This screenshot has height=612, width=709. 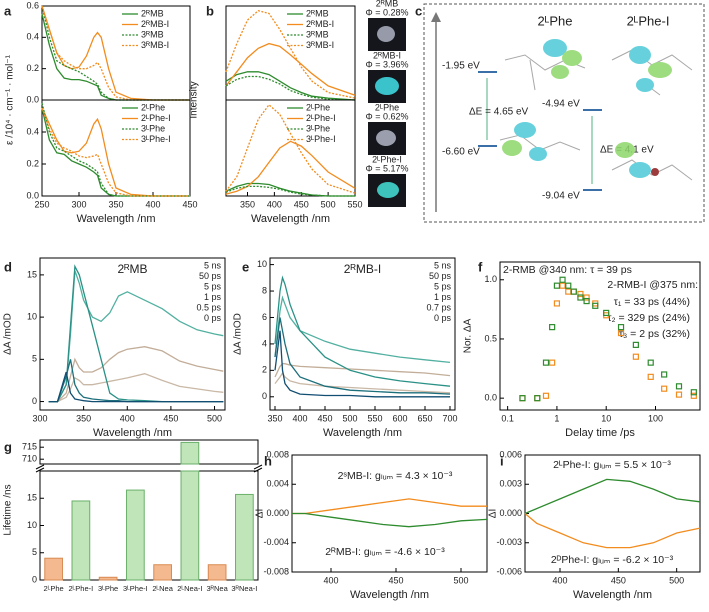 What do you see at coordinates (480, 266) in the screenshot?
I see `panel-label: f` at bounding box center [480, 266].